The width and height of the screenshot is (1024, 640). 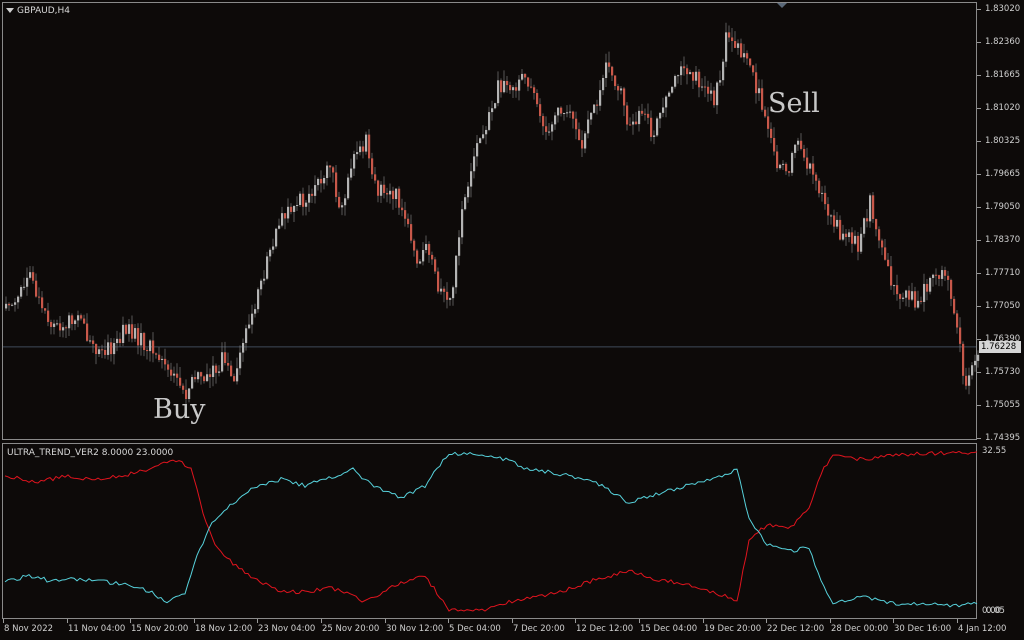 What do you see at coordinates (160, 629) in the screenshot?
I see `time-axis-label: 15 Nov 20:00` at bounding box center [160, 629].